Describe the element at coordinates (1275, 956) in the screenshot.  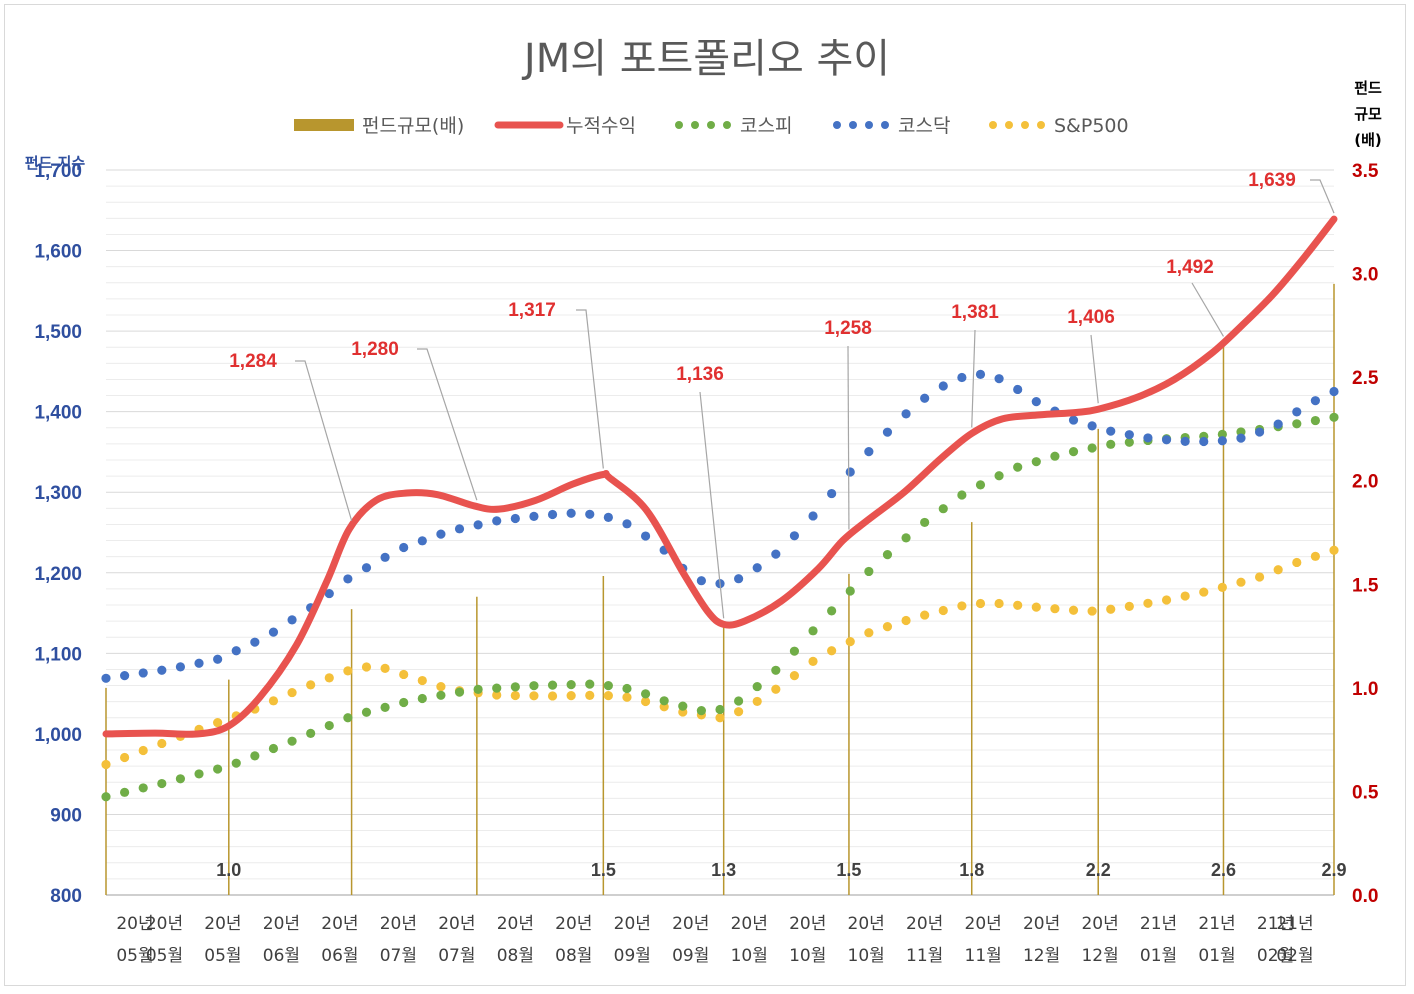
I see `x-tick-month: 02월` at that location.